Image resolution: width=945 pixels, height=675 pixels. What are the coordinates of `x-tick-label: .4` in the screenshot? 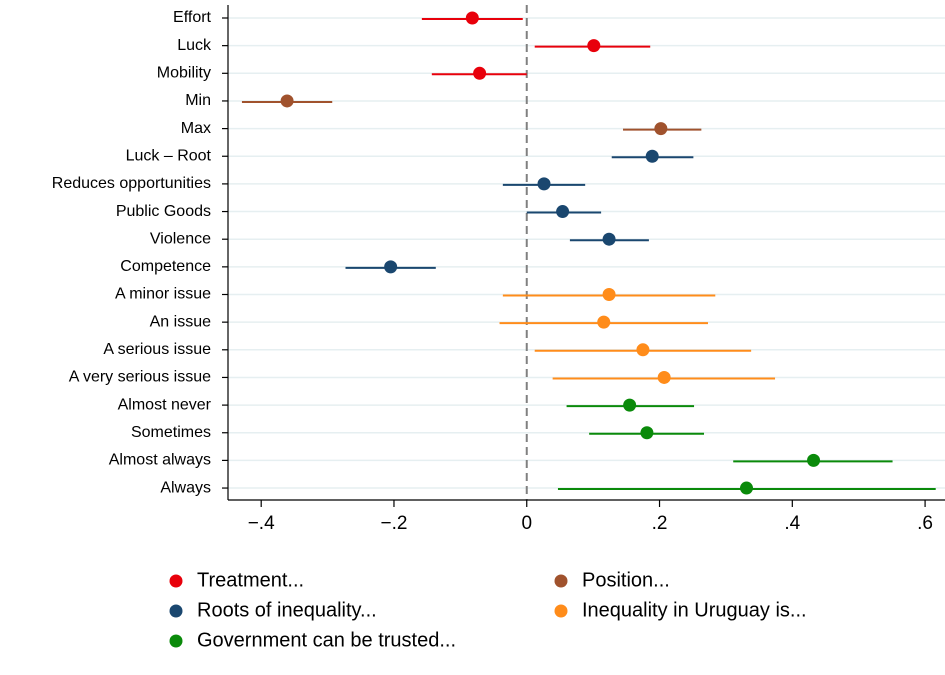 It's located at (792, 523).